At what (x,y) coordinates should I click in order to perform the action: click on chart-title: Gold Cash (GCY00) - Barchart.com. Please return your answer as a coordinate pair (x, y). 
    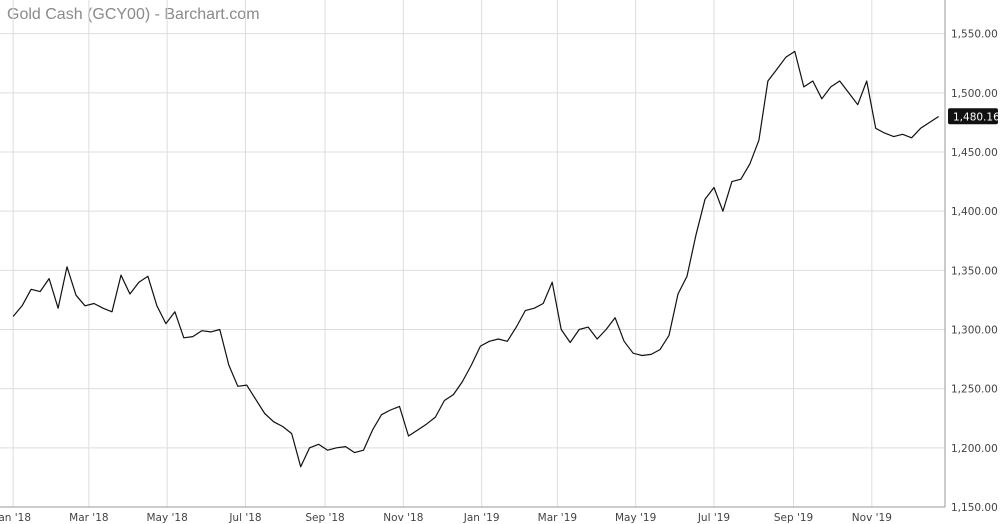
    Looking at the image, I should click on (133, 14).